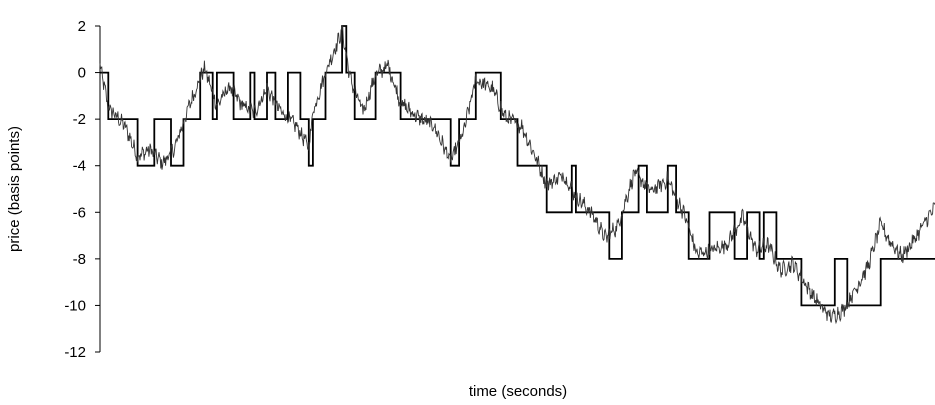 The height and width of the screenshot is (405, 935). Describe the element at coordinates (79, 212) in the screenshot. I see `y-tick-label: -6` at that location.